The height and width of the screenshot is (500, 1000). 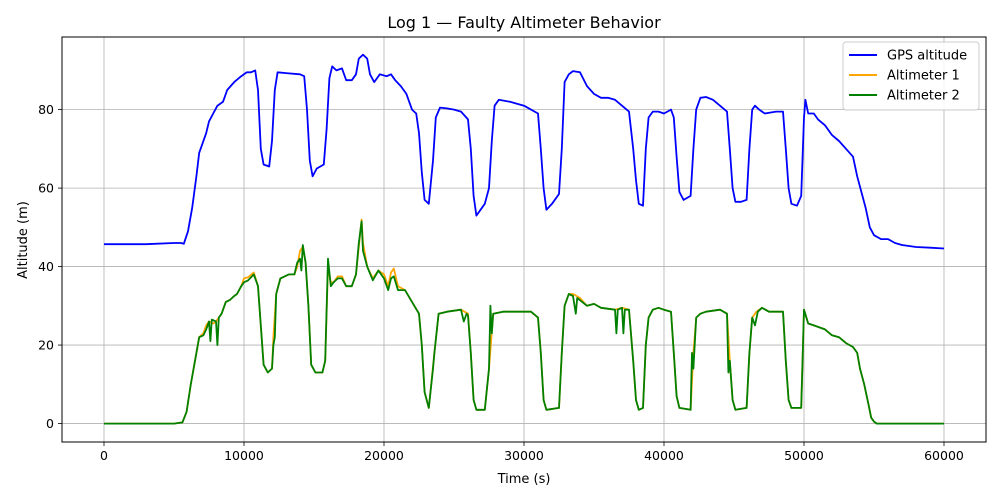 What do you see at coordinates (923, 96) in the screenshot?
I see `legend-label-altimeter-2: Altimeter 2` at bounding box center [923, 96].